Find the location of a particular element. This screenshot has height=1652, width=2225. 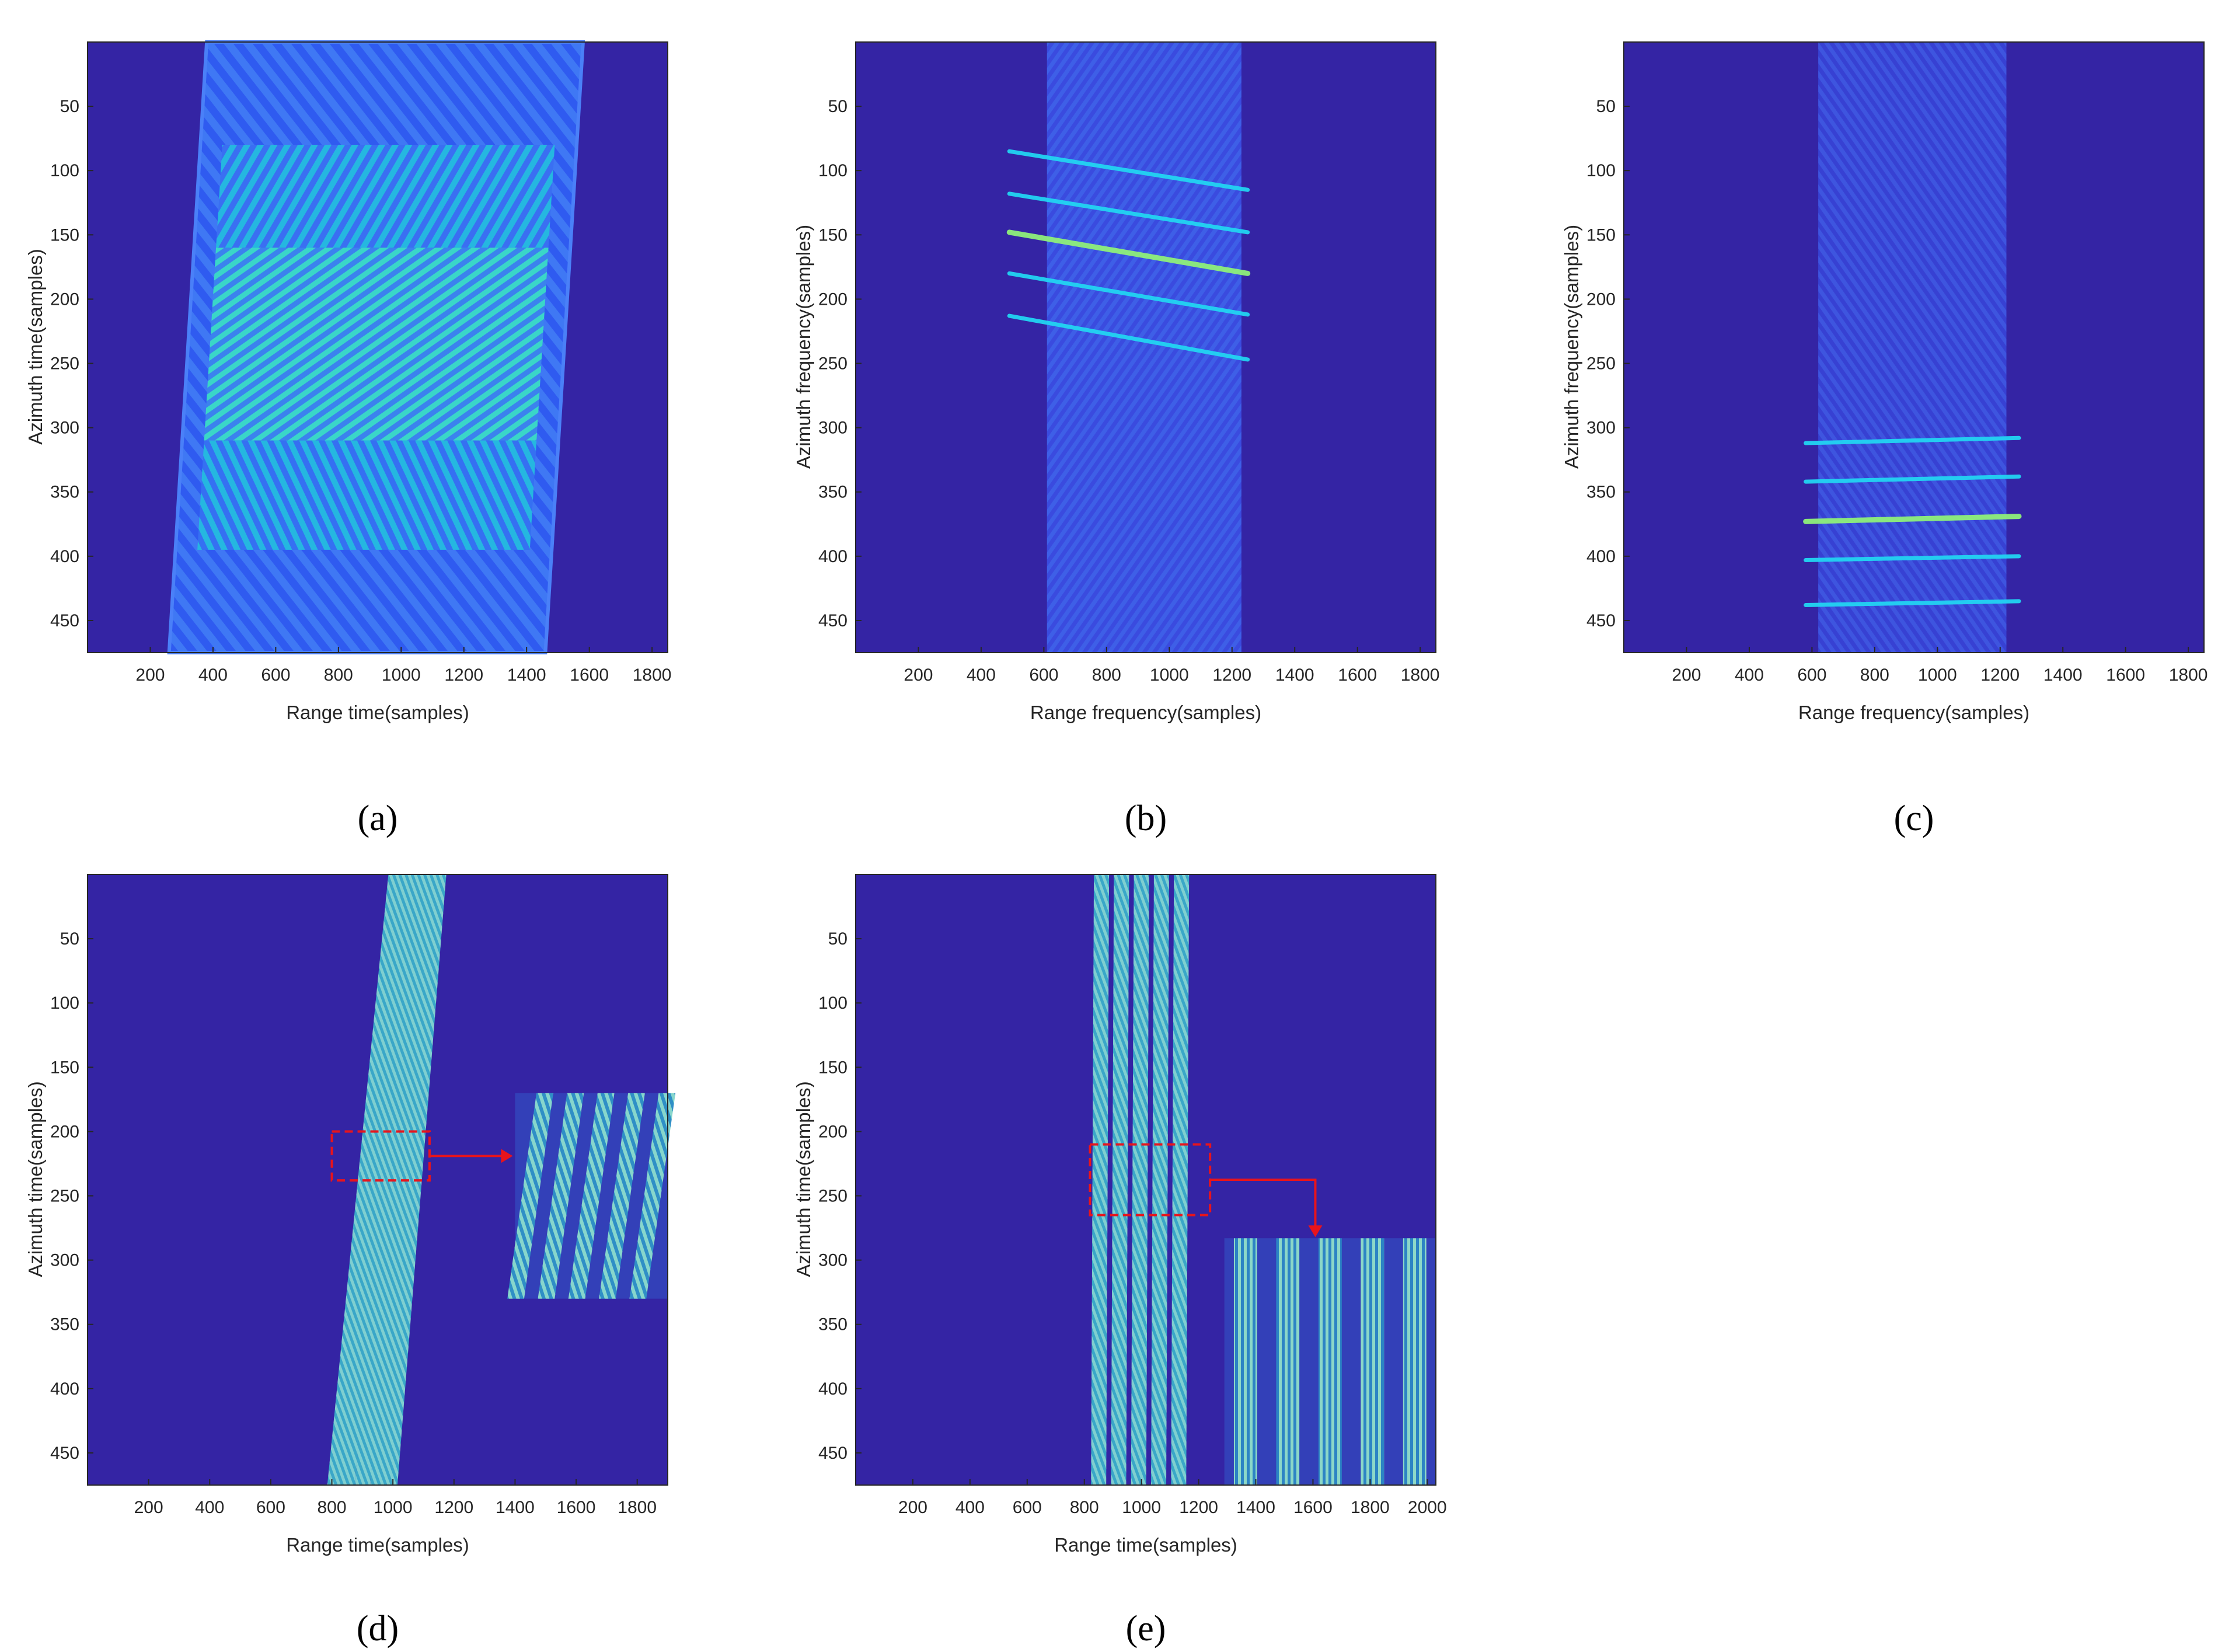

b-ytick-label: 100 is located at coordinates (833, 170).